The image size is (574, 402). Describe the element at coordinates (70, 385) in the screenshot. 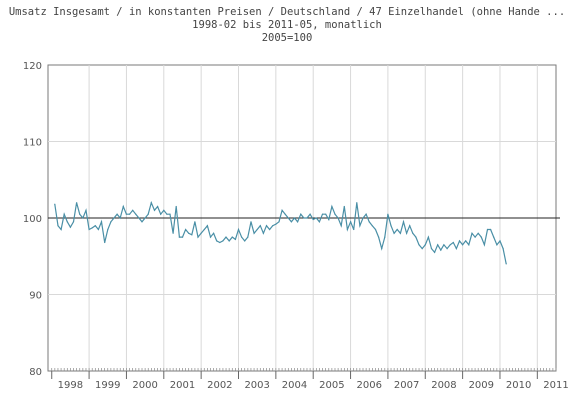

I see `x-tick-label: 1998` at that location.